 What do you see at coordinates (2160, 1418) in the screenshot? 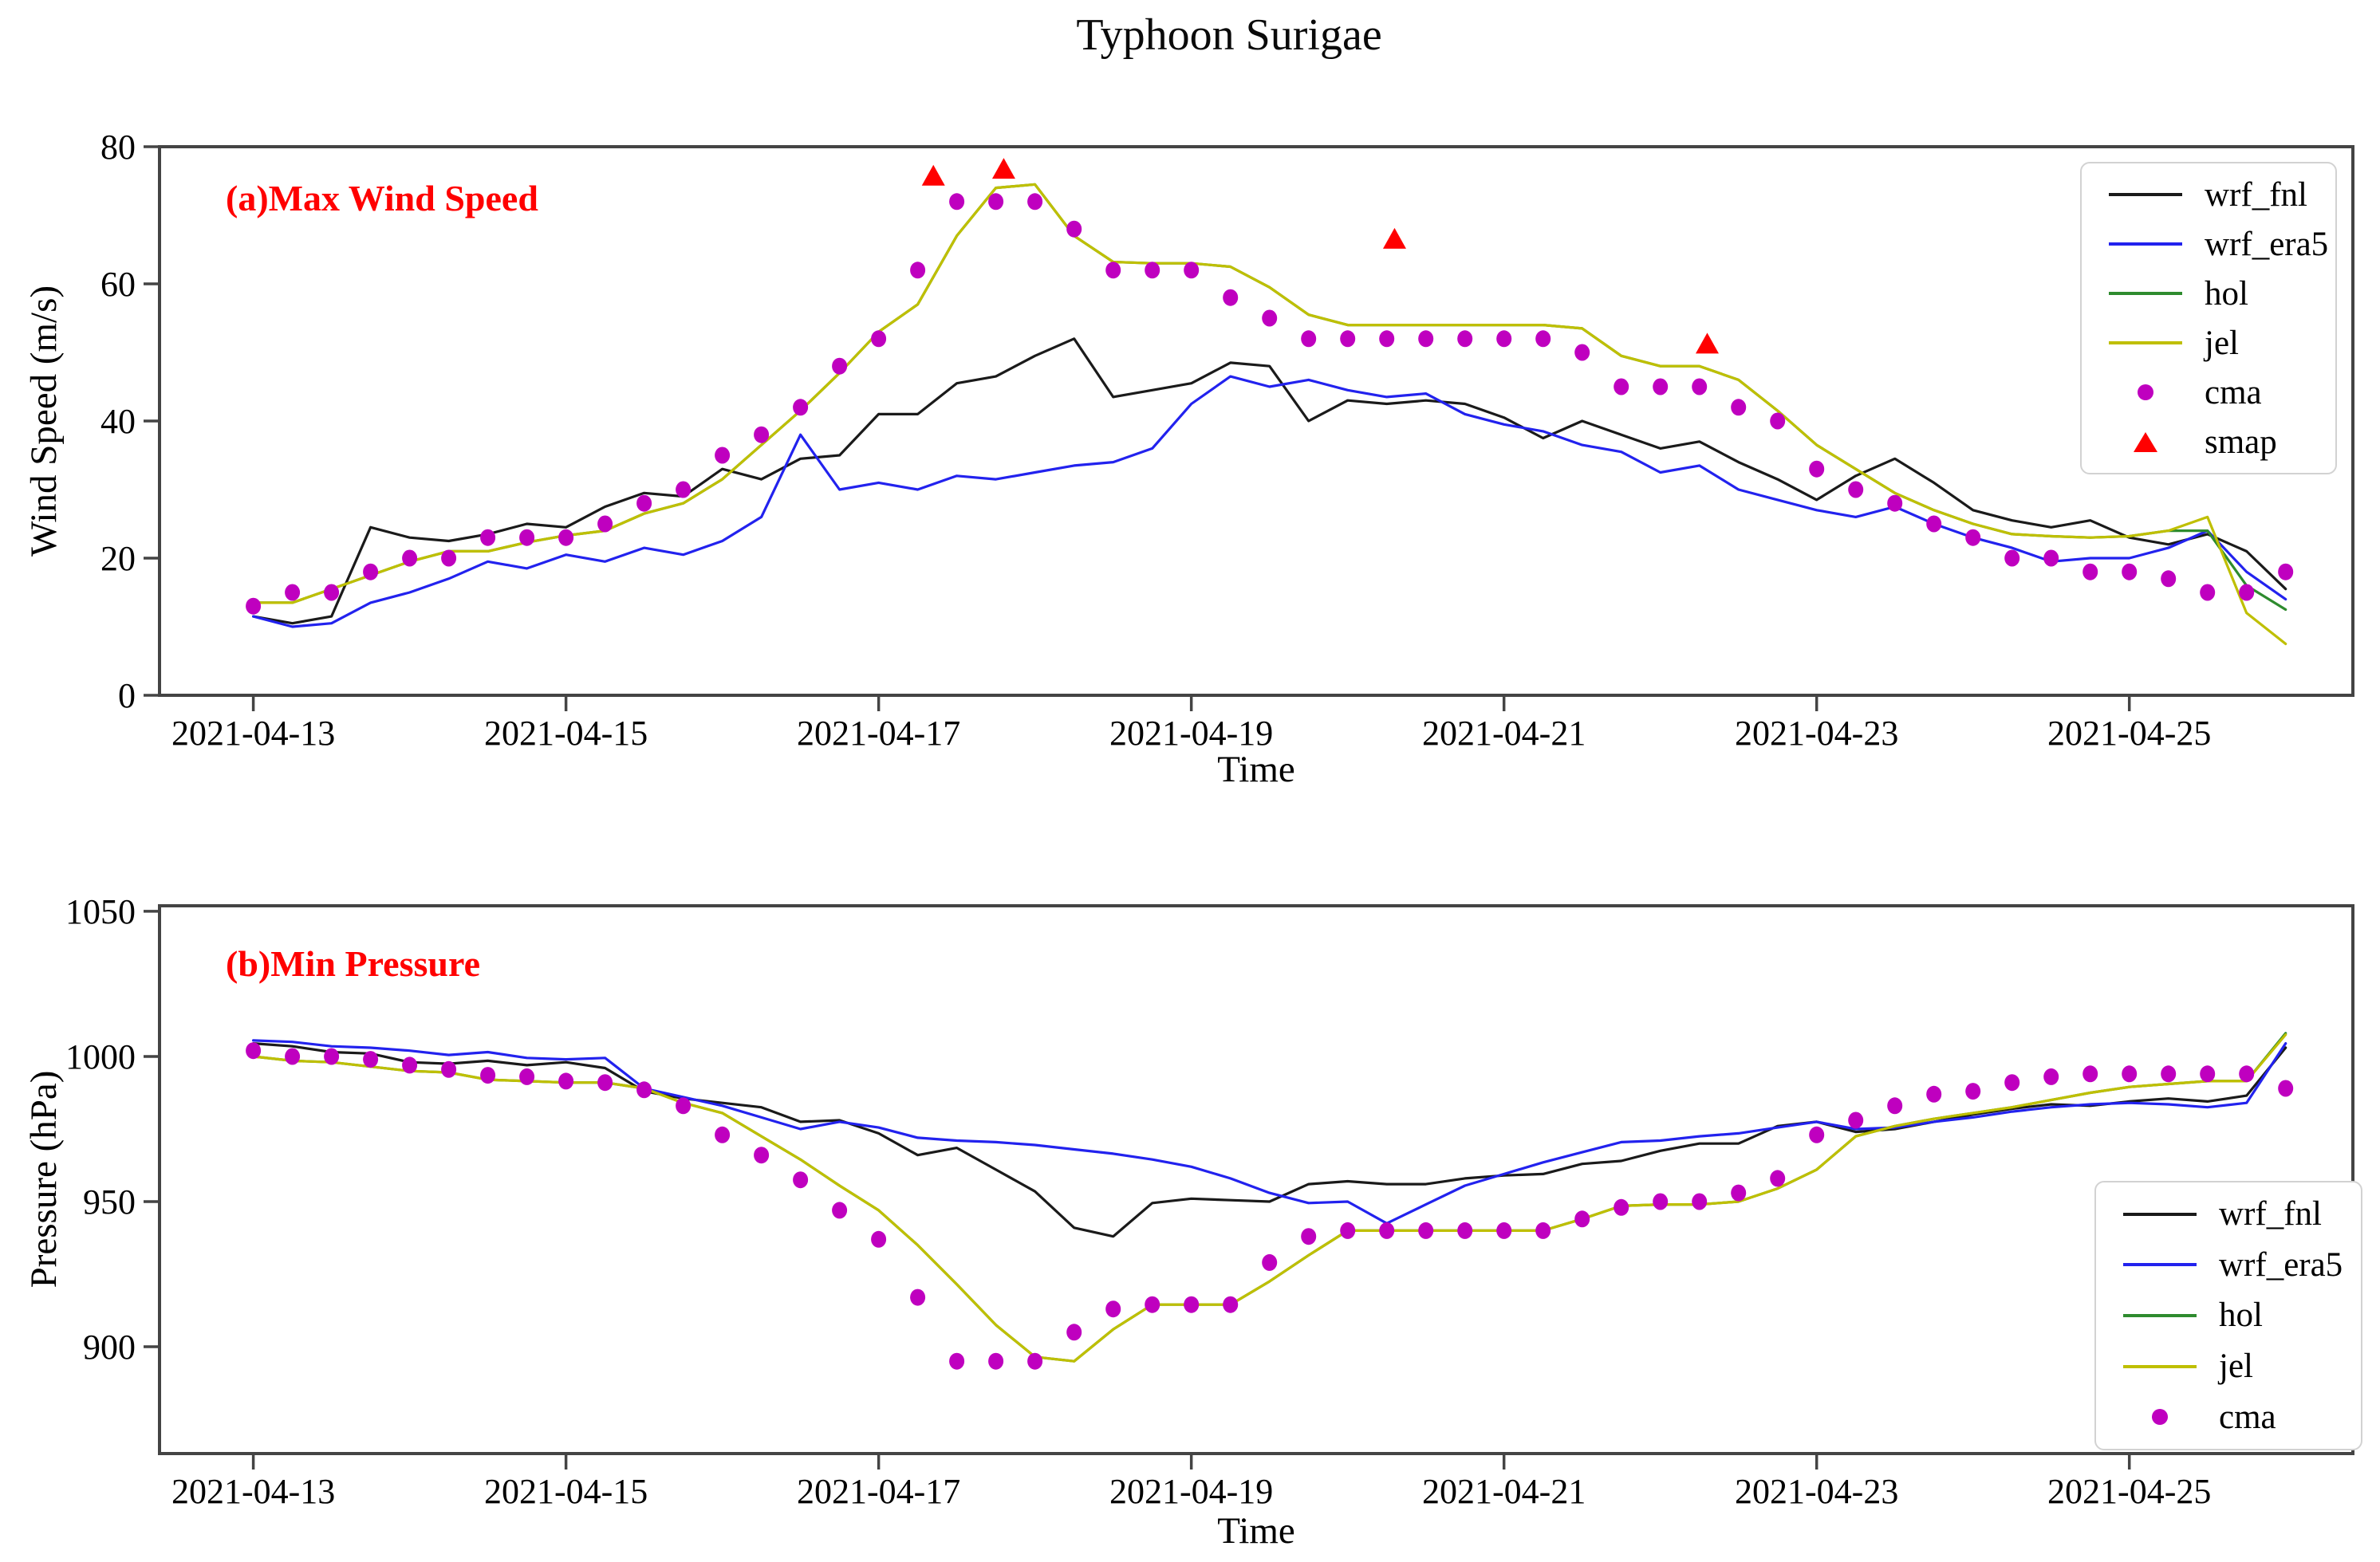
I see `cma-dot-icon` at bounding box center [2160, 1418].